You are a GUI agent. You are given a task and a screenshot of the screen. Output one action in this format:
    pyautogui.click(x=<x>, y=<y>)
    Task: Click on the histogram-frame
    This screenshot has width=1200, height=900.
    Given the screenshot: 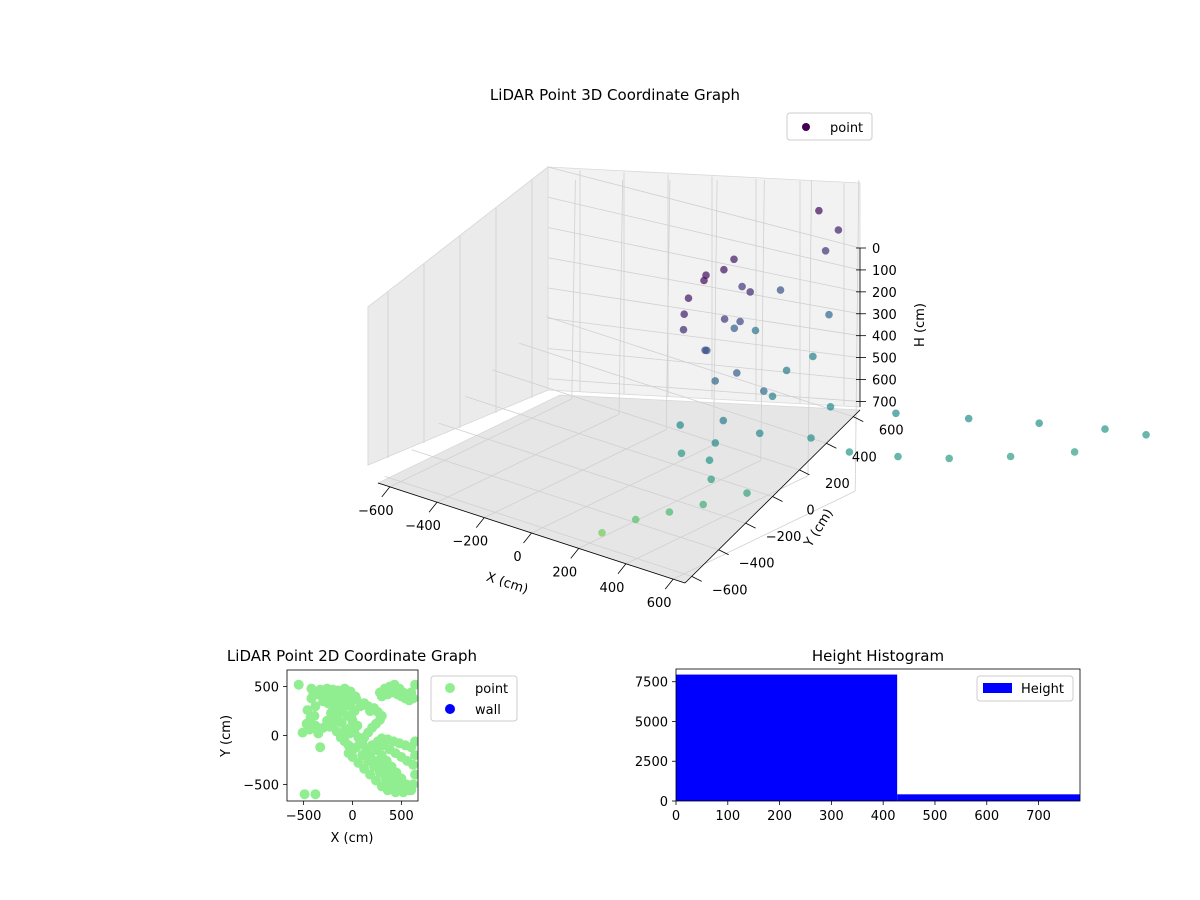 What is the action you would take?
    pyautogui.click(x=878, y=735)
    